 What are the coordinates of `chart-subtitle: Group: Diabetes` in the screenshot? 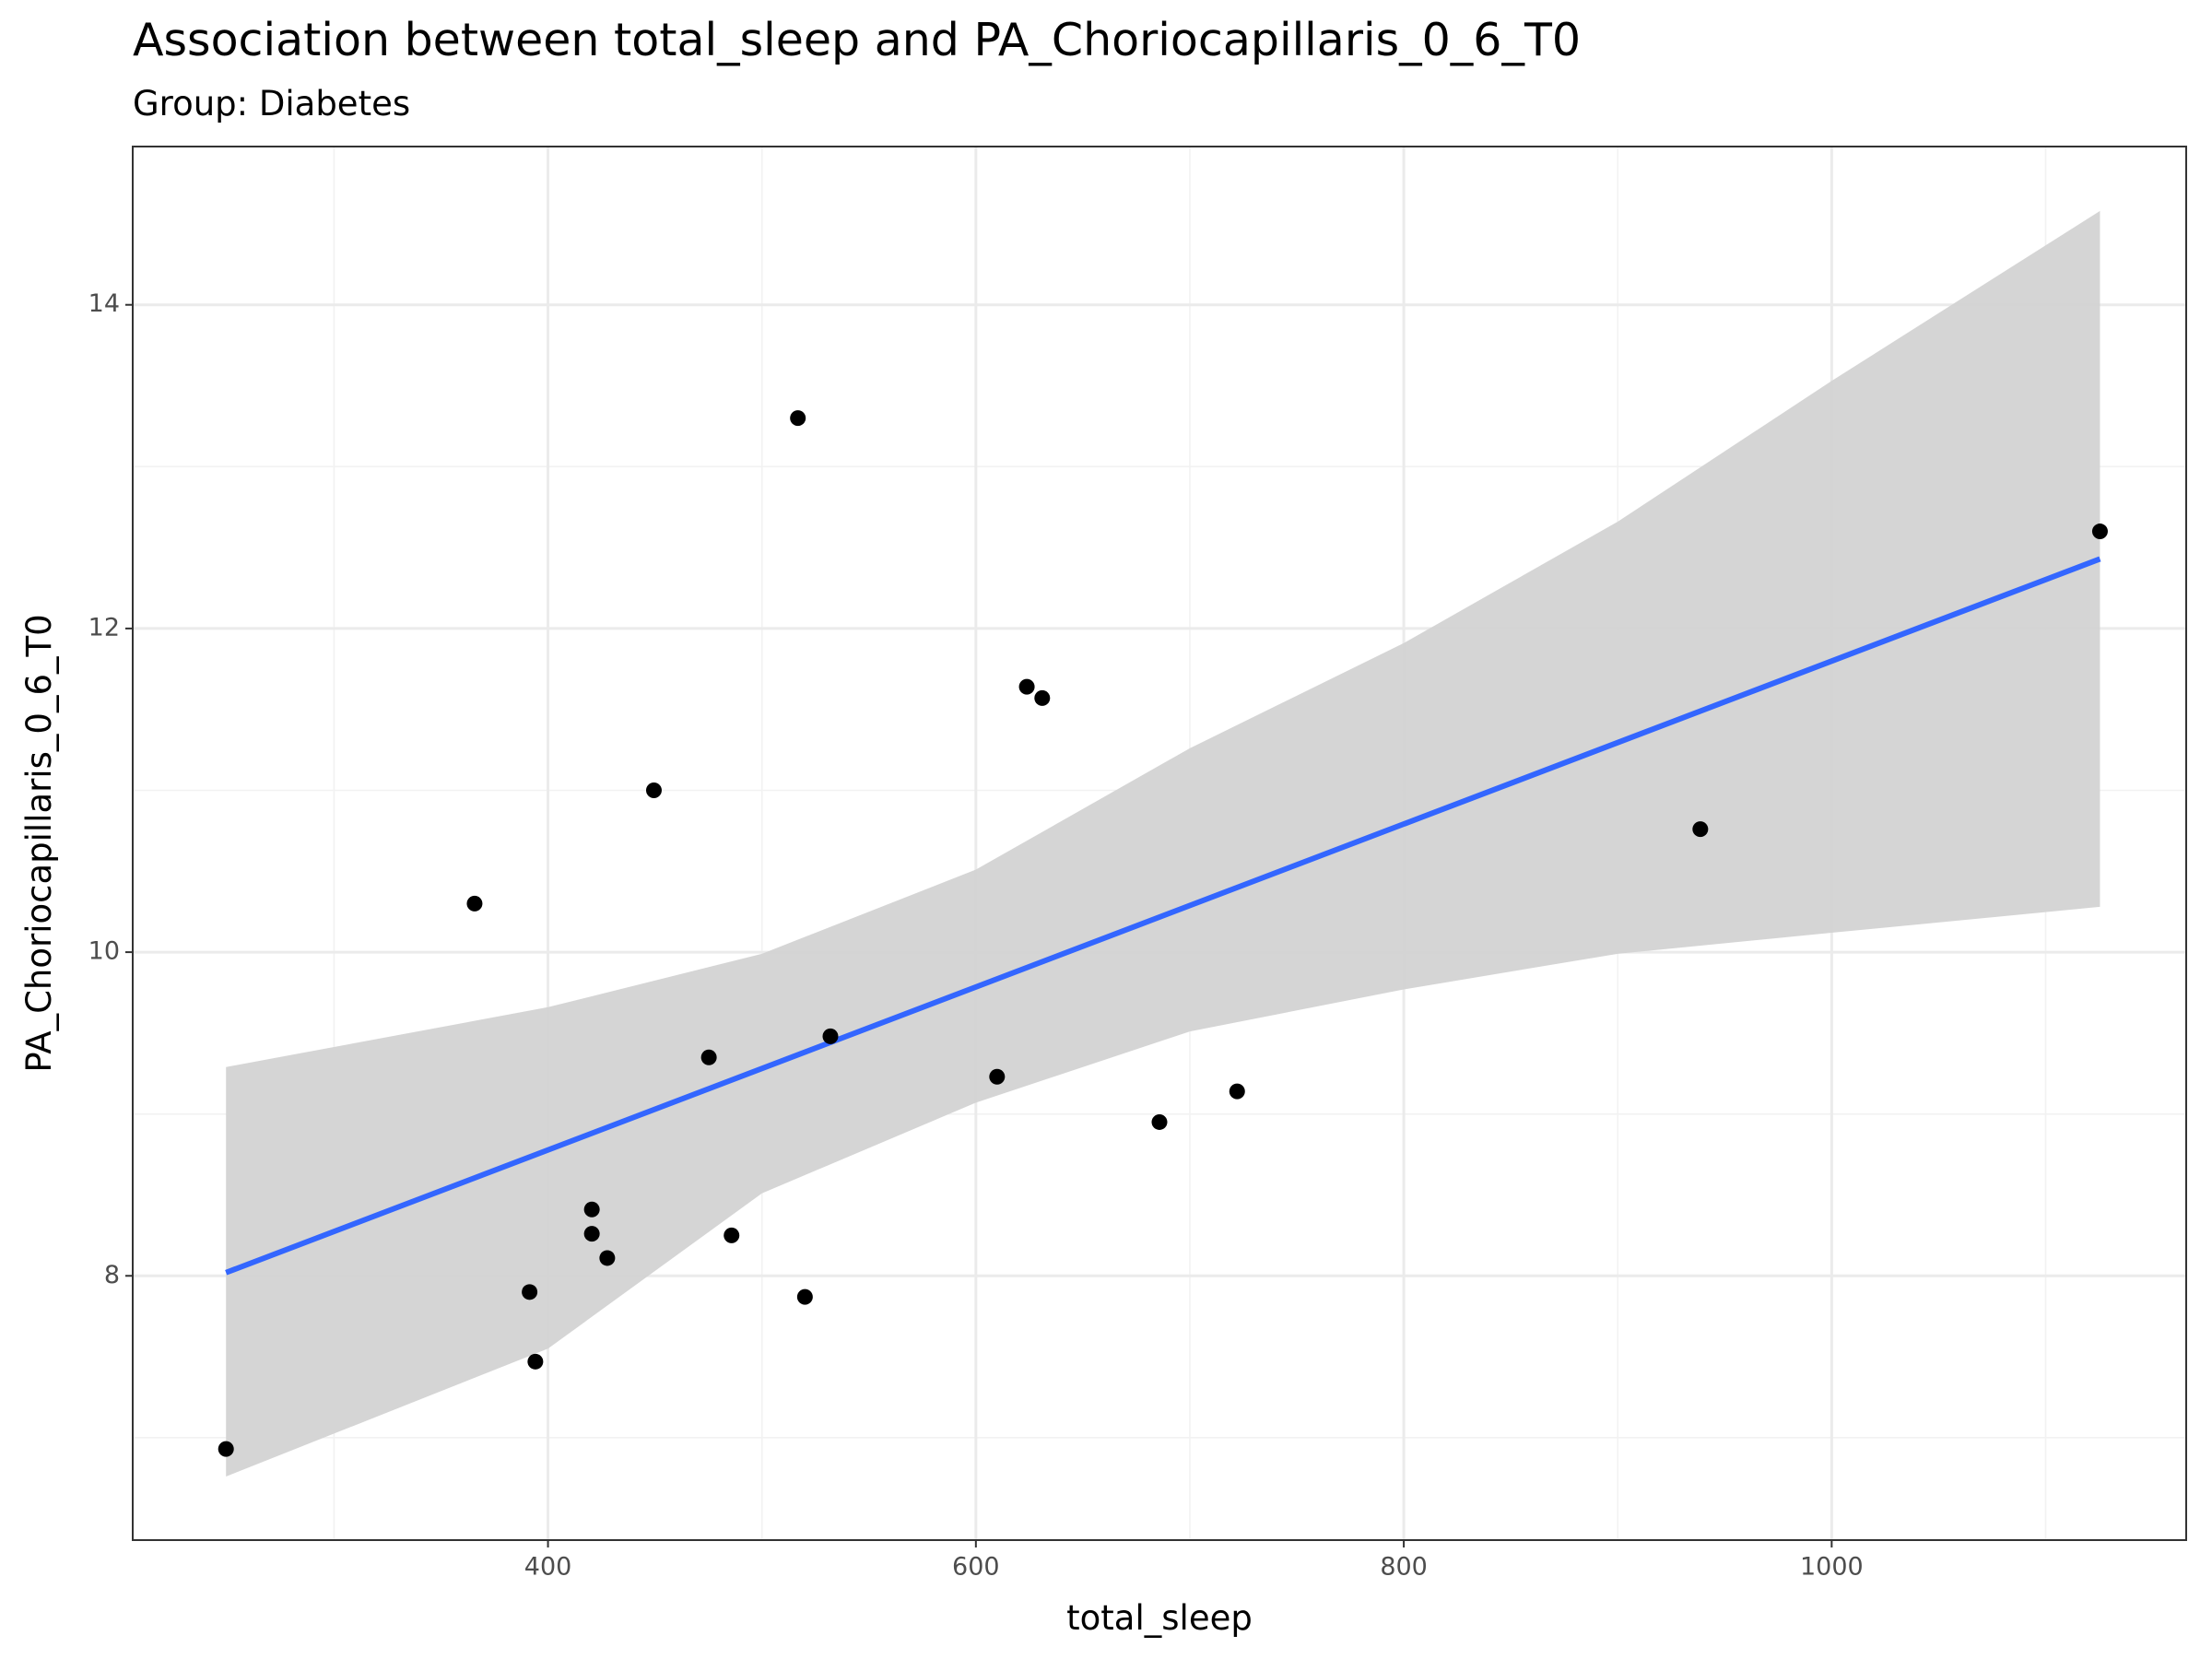 It's located at (271, 104).